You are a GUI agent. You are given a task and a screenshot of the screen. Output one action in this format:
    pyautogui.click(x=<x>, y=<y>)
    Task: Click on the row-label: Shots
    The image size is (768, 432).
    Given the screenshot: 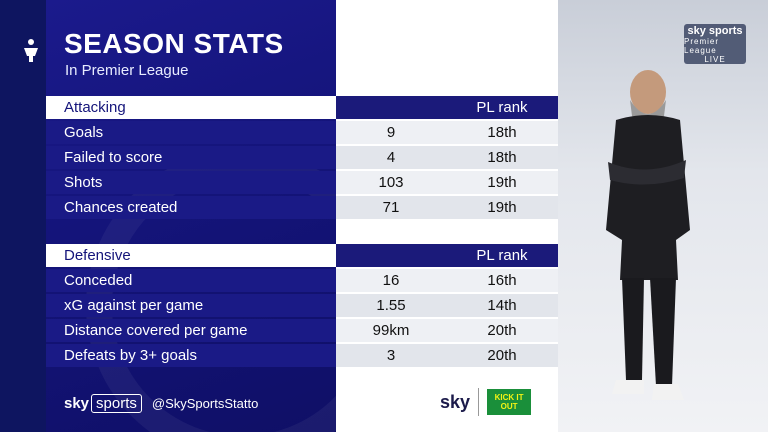 What is the action you would take?
    pyautogui.click(x=191, y=182)
    